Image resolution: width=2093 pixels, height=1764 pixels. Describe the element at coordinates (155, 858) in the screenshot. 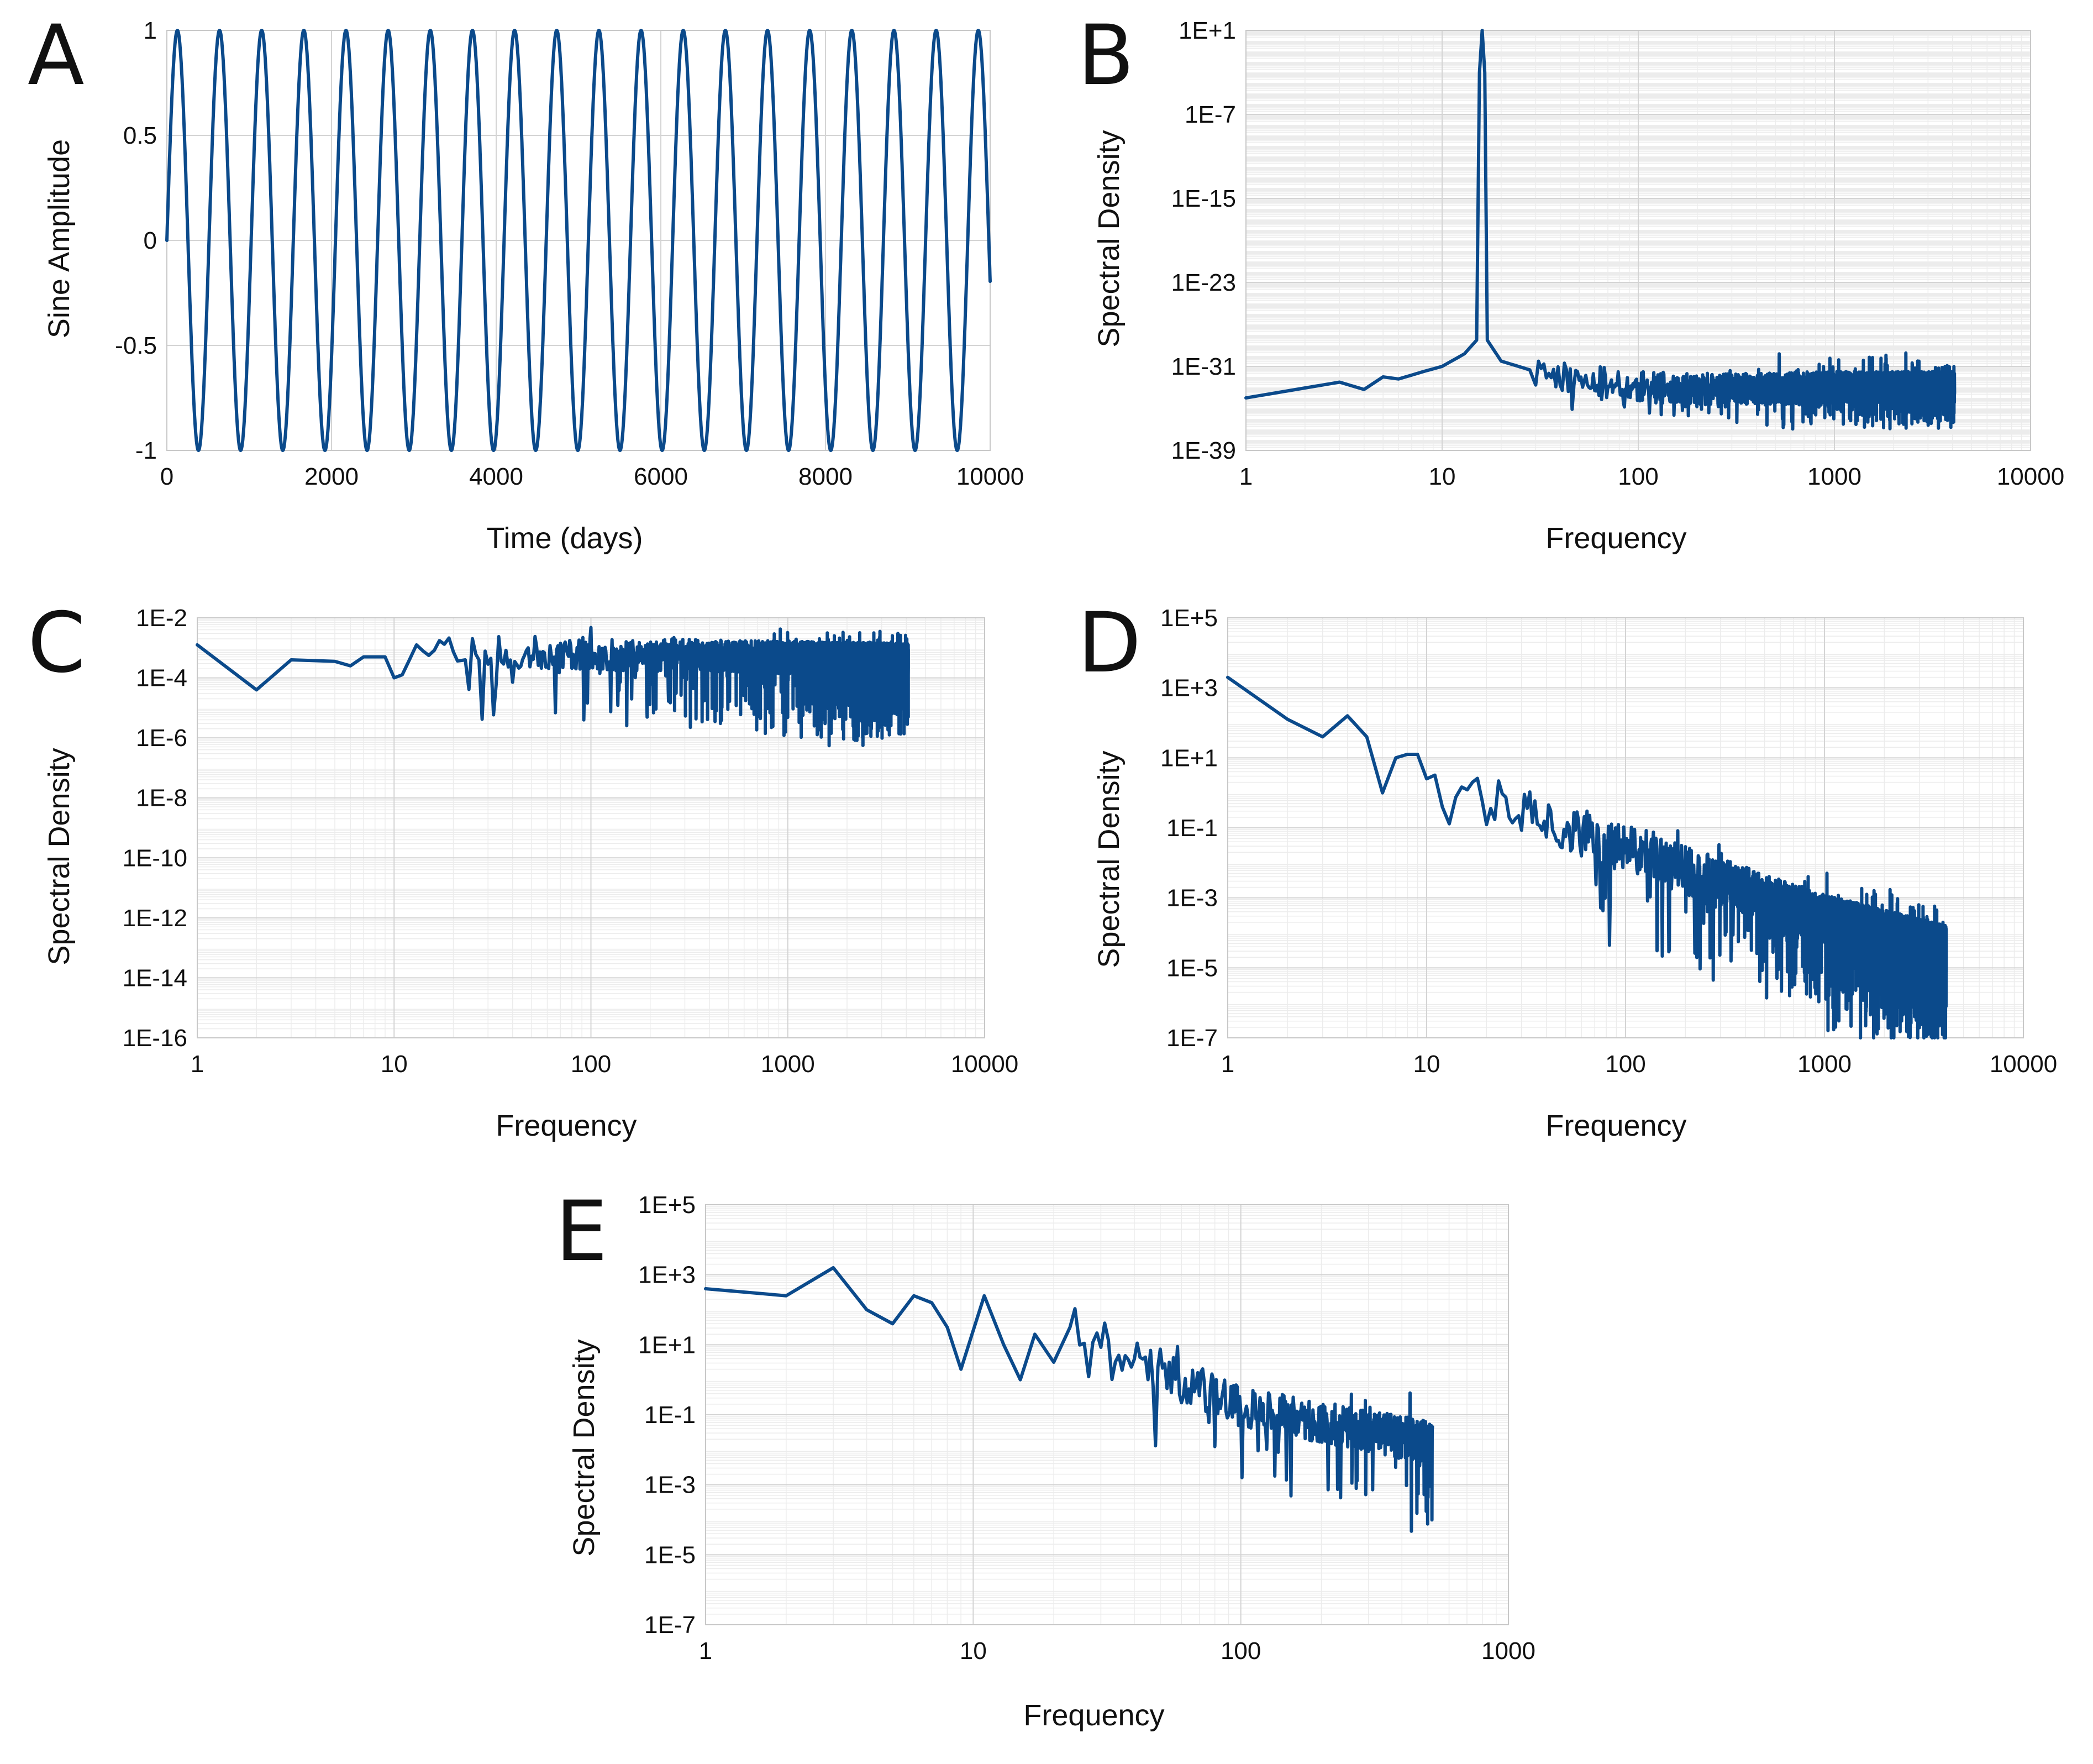

I see `y-tick-label: 1E-10` at that location.